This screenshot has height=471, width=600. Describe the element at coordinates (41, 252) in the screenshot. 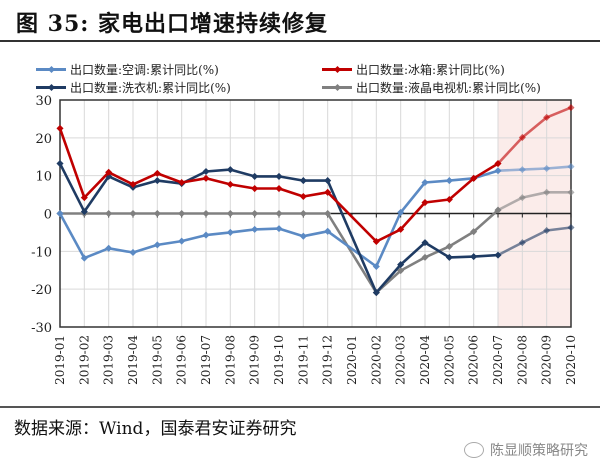

I see `svg-text: -10` at that location.